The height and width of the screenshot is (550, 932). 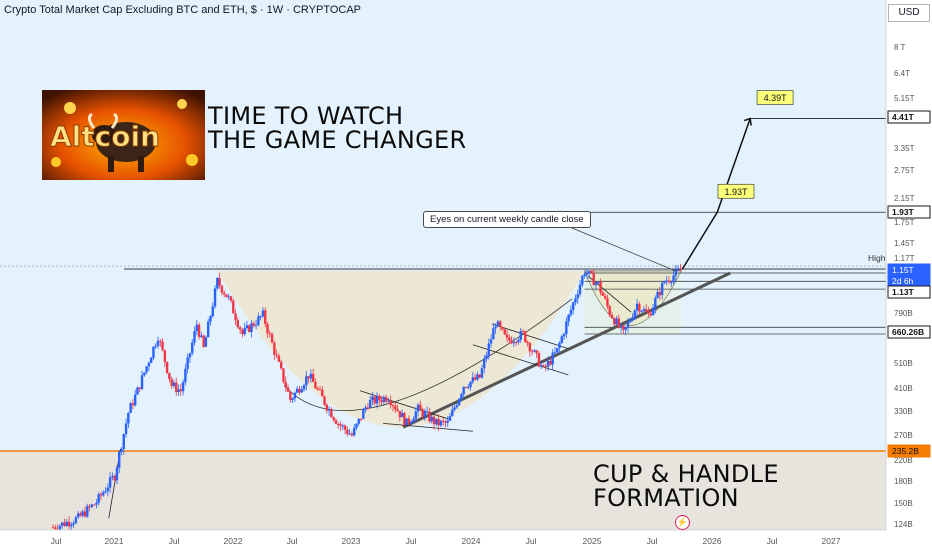 I want to click on y-tick-label: 270B, so click(x=903, y=435).